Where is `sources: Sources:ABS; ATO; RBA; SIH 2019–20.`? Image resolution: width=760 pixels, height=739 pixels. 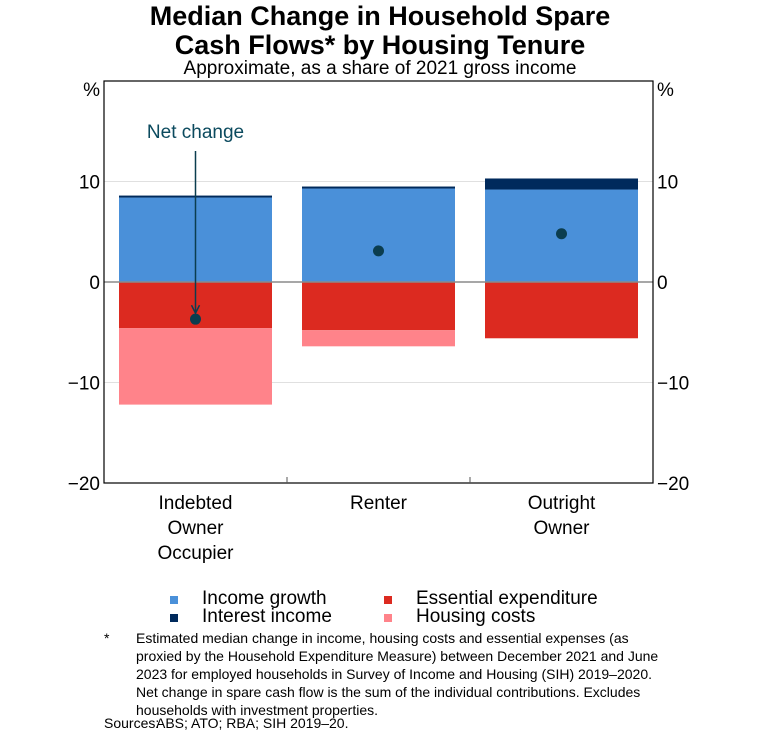
sources: Sources:ABS; ATO; RBA; SIH 2019–20. is located at coordinates (226, 723).